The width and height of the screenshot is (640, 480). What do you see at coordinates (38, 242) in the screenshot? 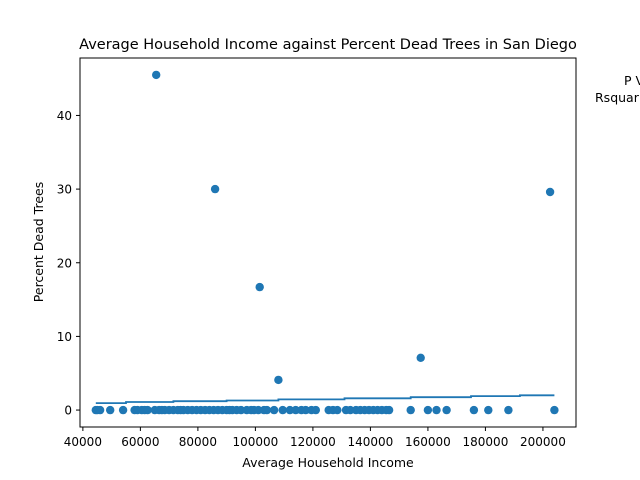
I see `y-axis-label: Percent Dead Trees` at bounding box center [38, 242].